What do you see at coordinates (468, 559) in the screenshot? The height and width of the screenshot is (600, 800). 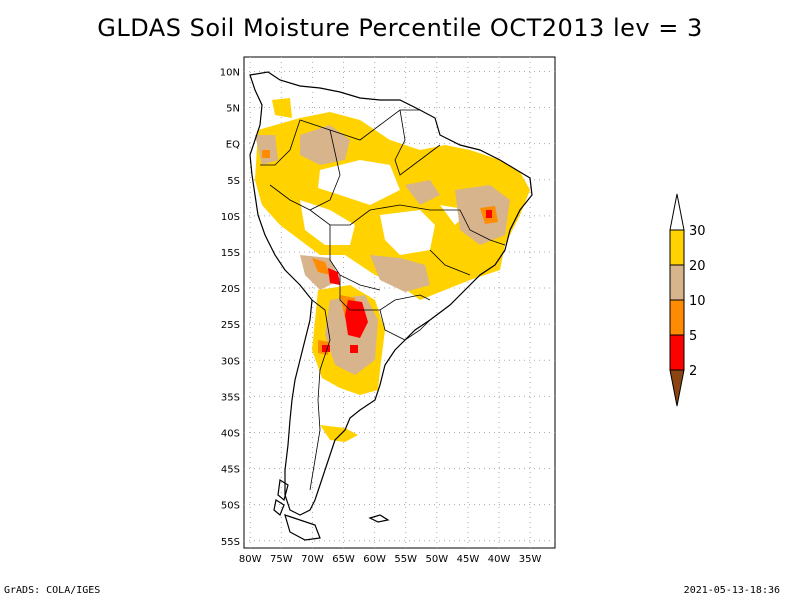 I see `lon-tick-label: 45W` at bounding box center [468, 559].